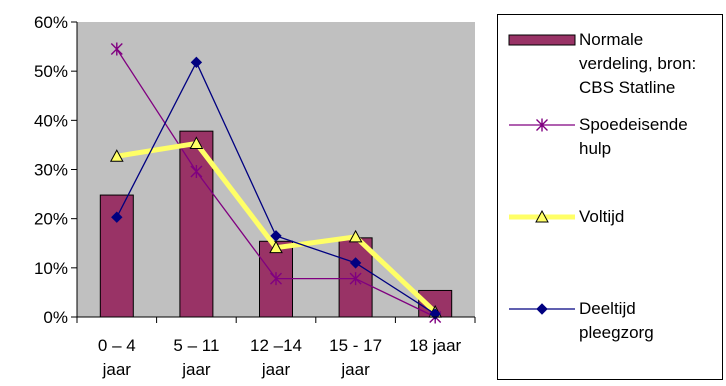 The image size is (726, 386). Describe the element at coordinates (566, 216) in the screenshot. I see `legend-item: Voltijd` at that location.